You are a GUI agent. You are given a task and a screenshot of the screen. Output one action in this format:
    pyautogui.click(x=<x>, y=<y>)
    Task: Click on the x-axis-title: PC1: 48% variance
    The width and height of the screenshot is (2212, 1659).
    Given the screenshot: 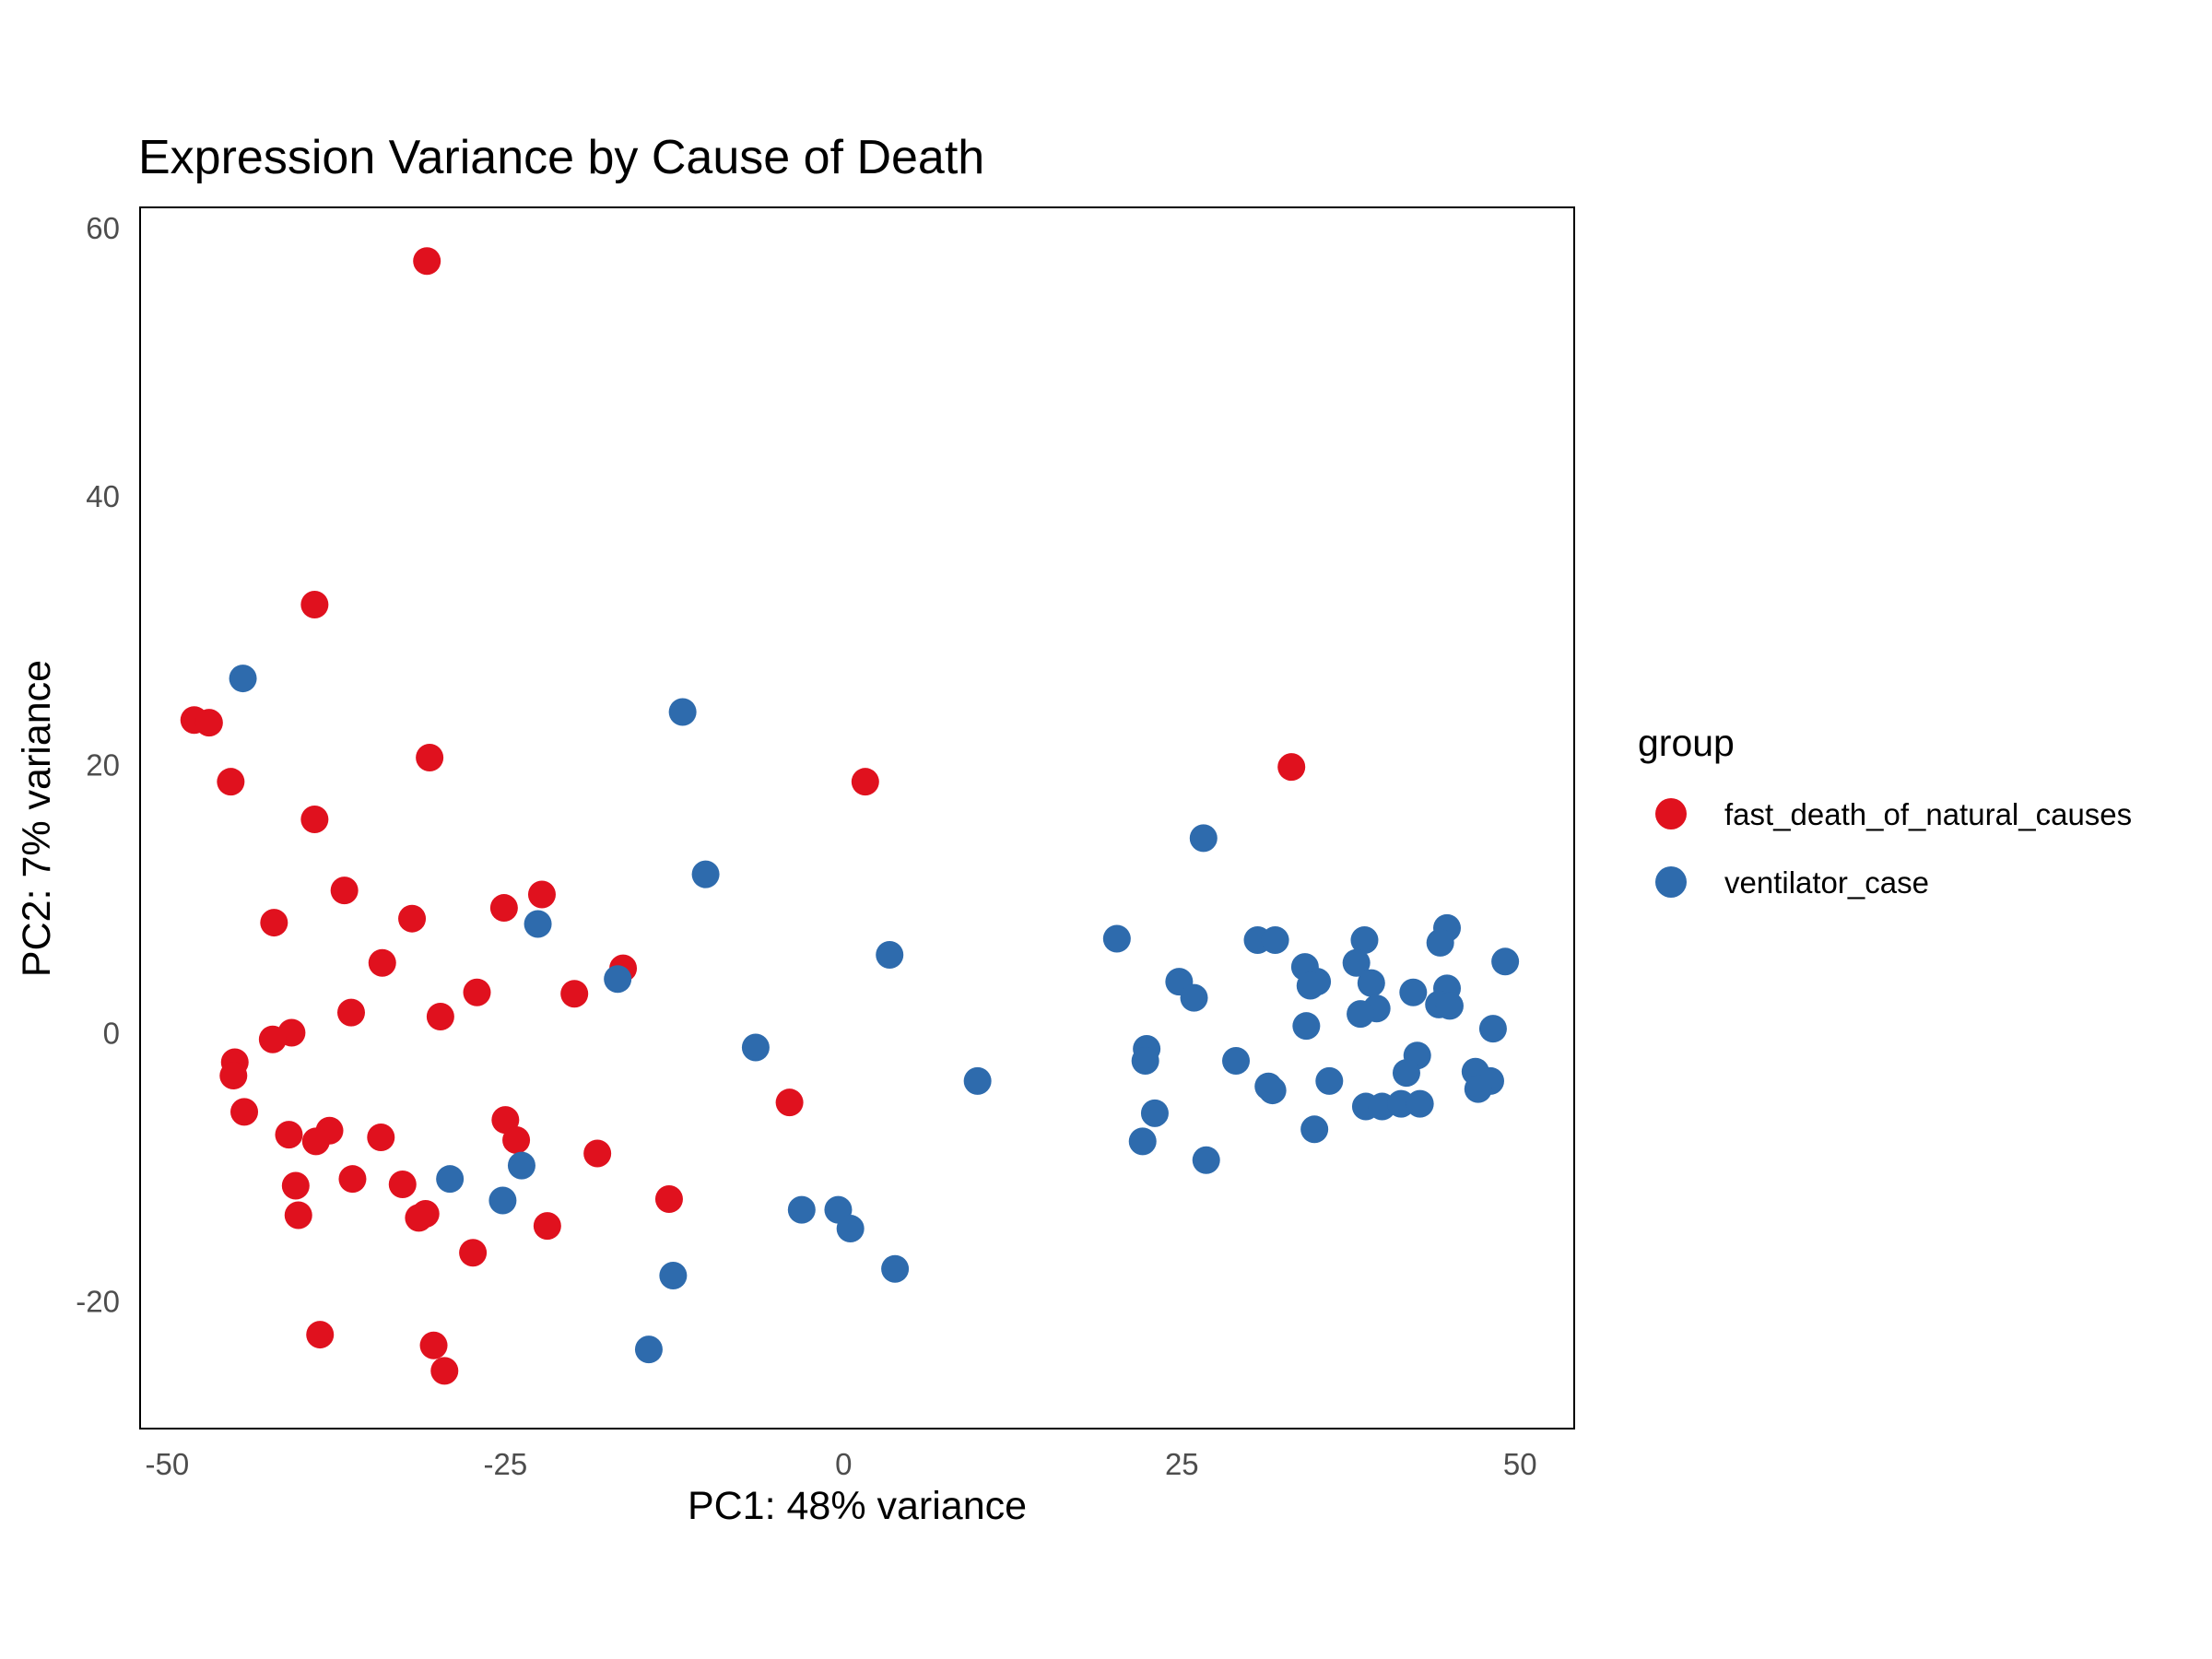 What is the action you would take?
    pyautogui.click(x=857, y=1506)
    